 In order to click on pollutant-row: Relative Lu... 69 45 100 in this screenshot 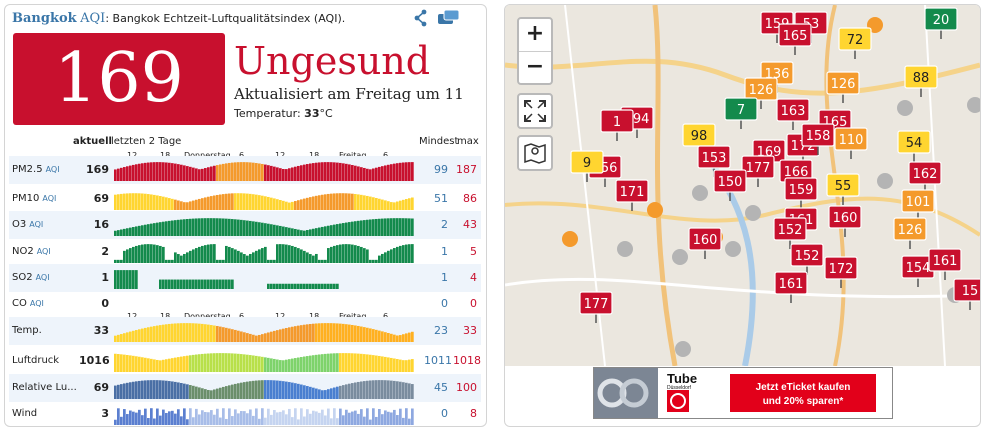, I will do `click(245, 388)`.